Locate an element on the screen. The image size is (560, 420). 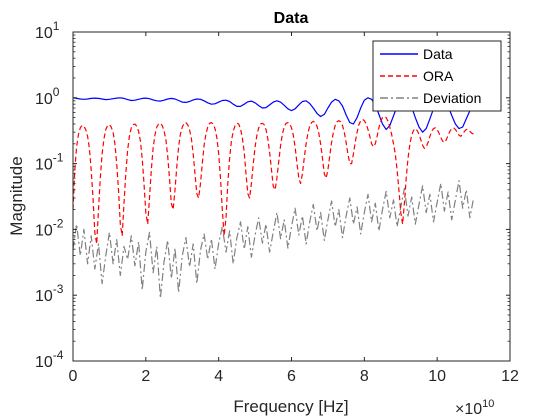
y-tick-label-base-5: 10 is located at coordinates (44, 33).